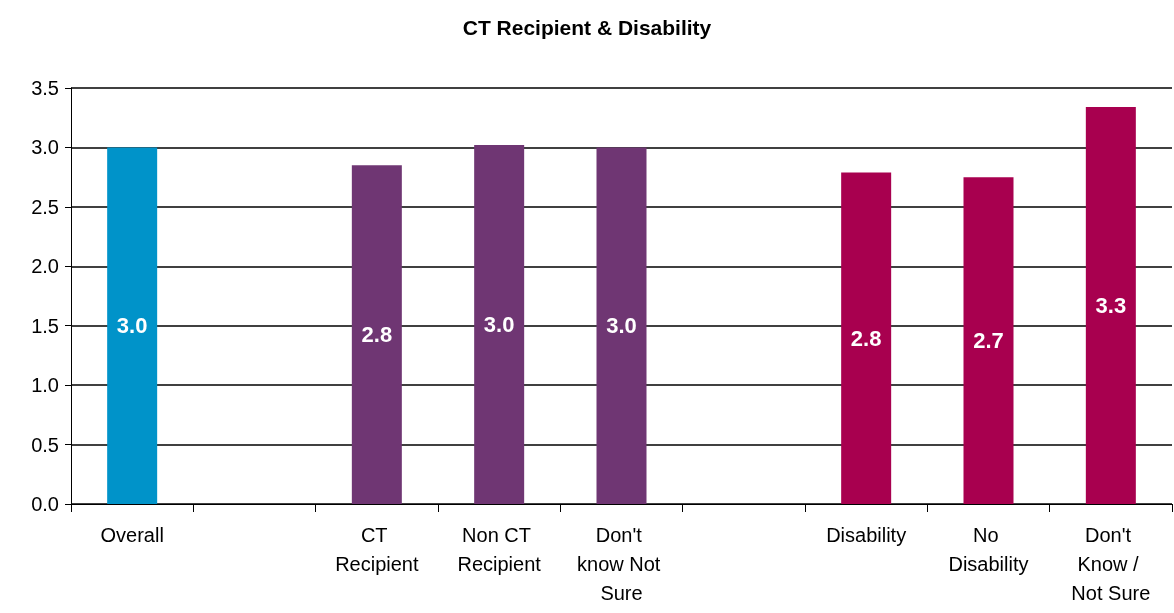  I want to click on y-tick-label: 1.0, so click(45, 385).